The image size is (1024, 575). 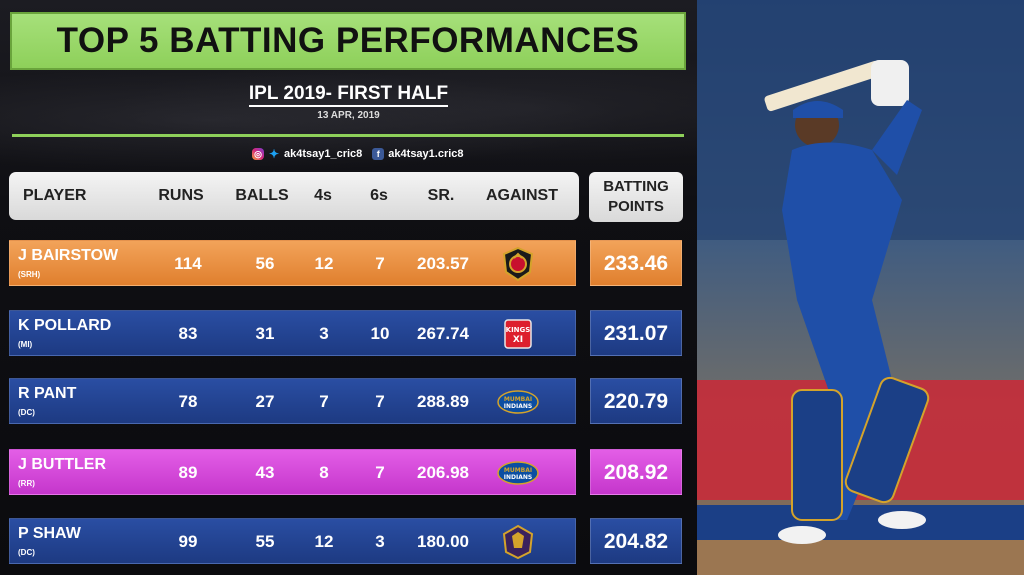 I want to click on facebook-handle: ak4tsay1.cric8, so click(x=426, y=154).